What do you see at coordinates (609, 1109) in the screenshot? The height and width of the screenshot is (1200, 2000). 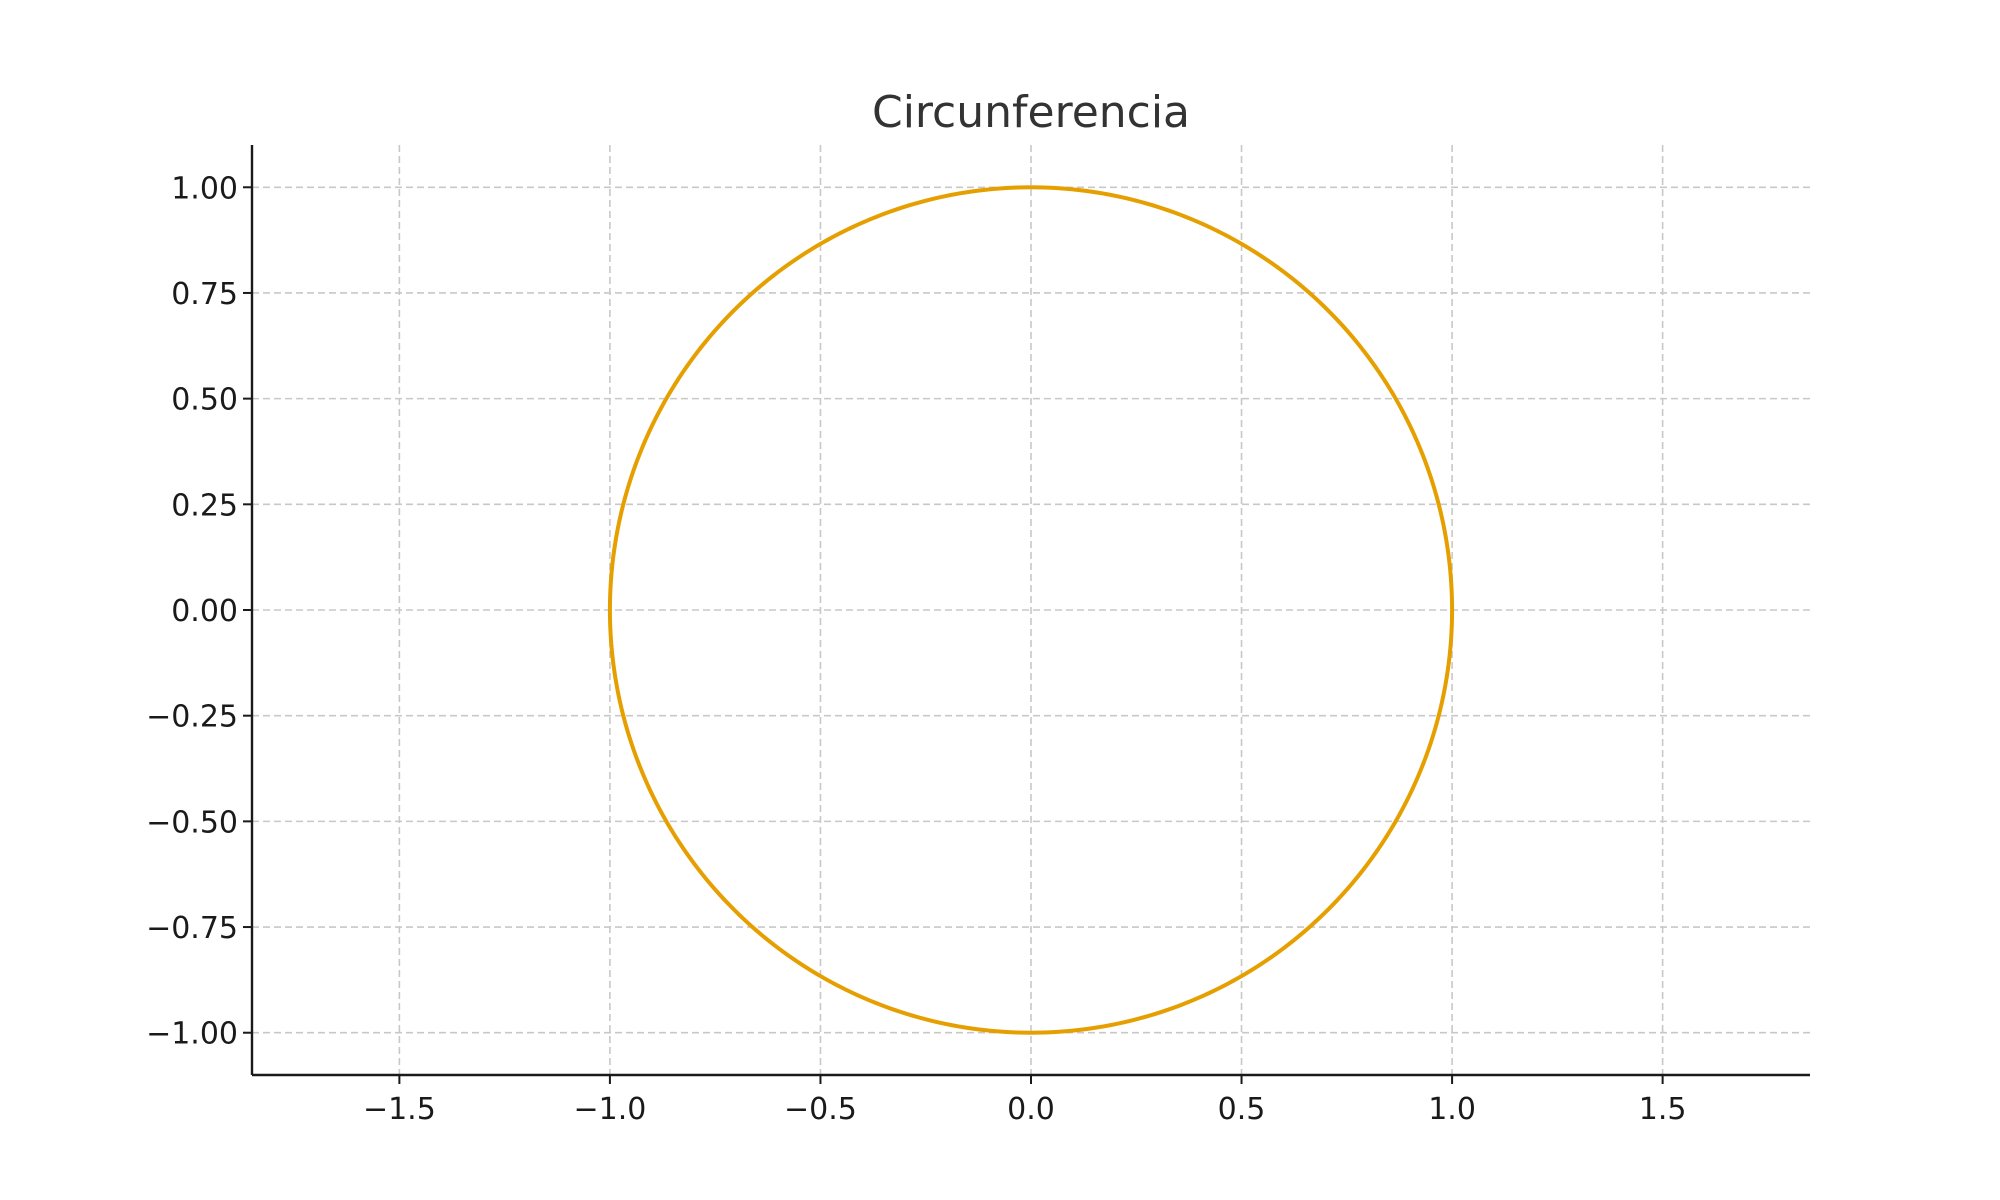 I see `x-tick-label: −1.0` at bounding box center [609, 1109].